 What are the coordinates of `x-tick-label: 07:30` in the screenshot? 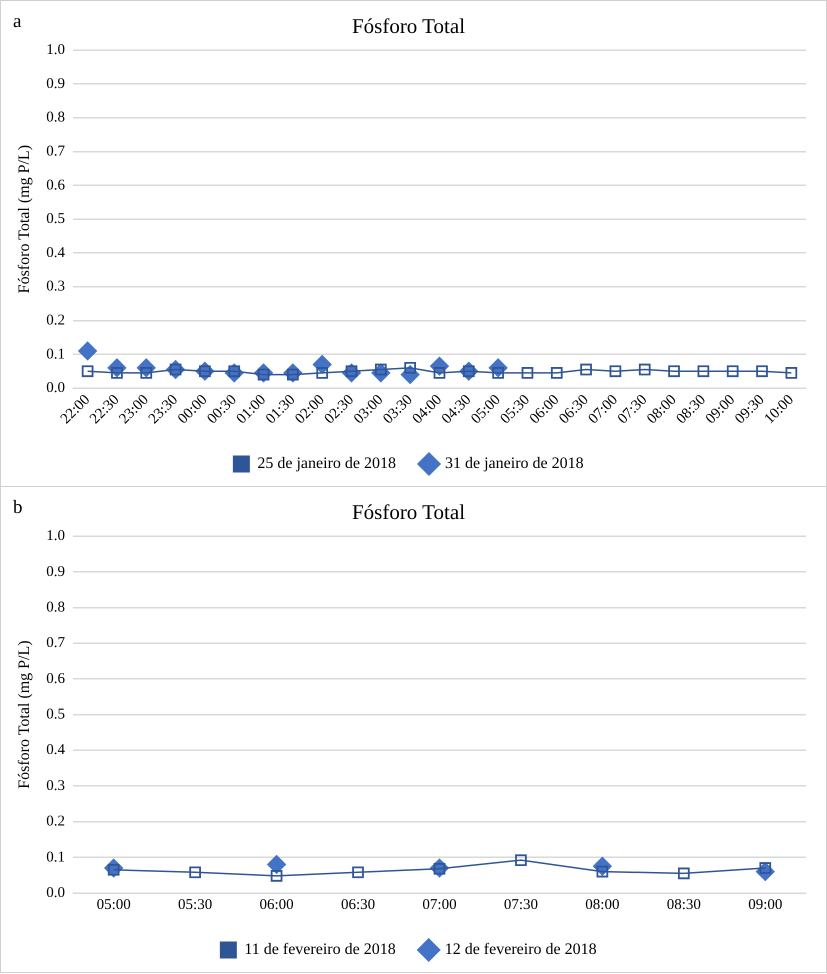 It's located at (521, 904).